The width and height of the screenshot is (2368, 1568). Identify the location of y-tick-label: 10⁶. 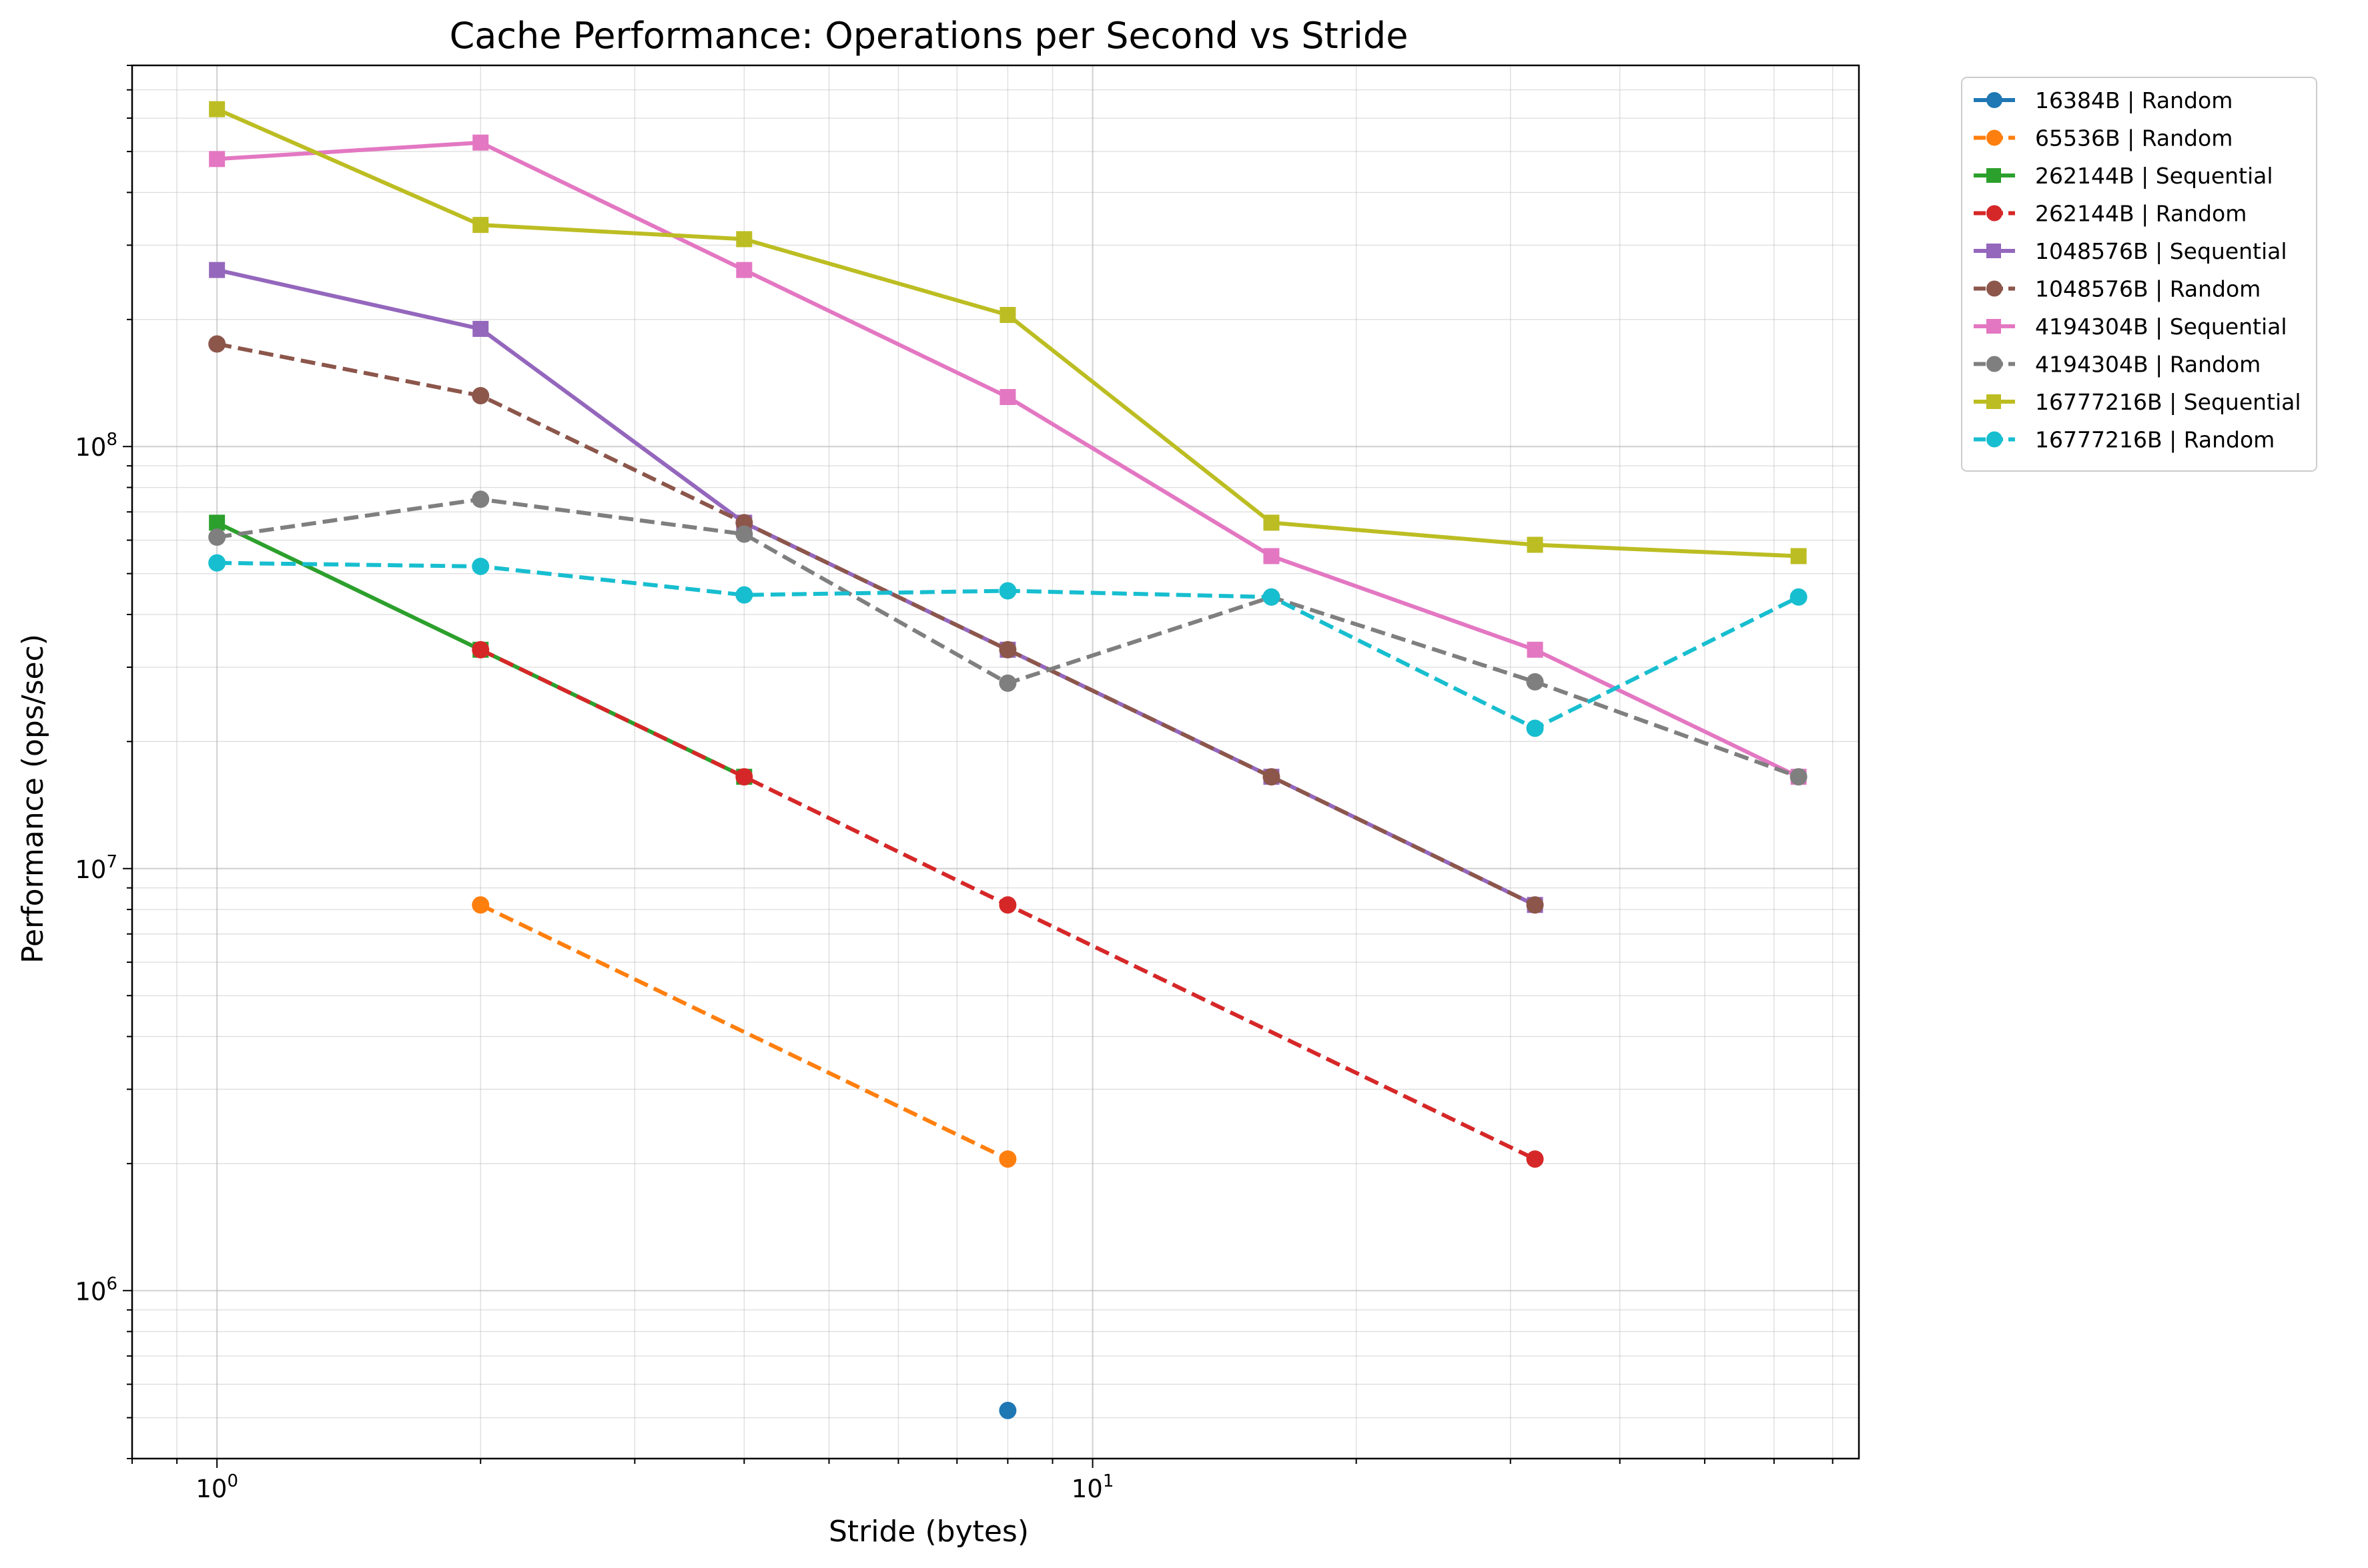
(96, 1290).